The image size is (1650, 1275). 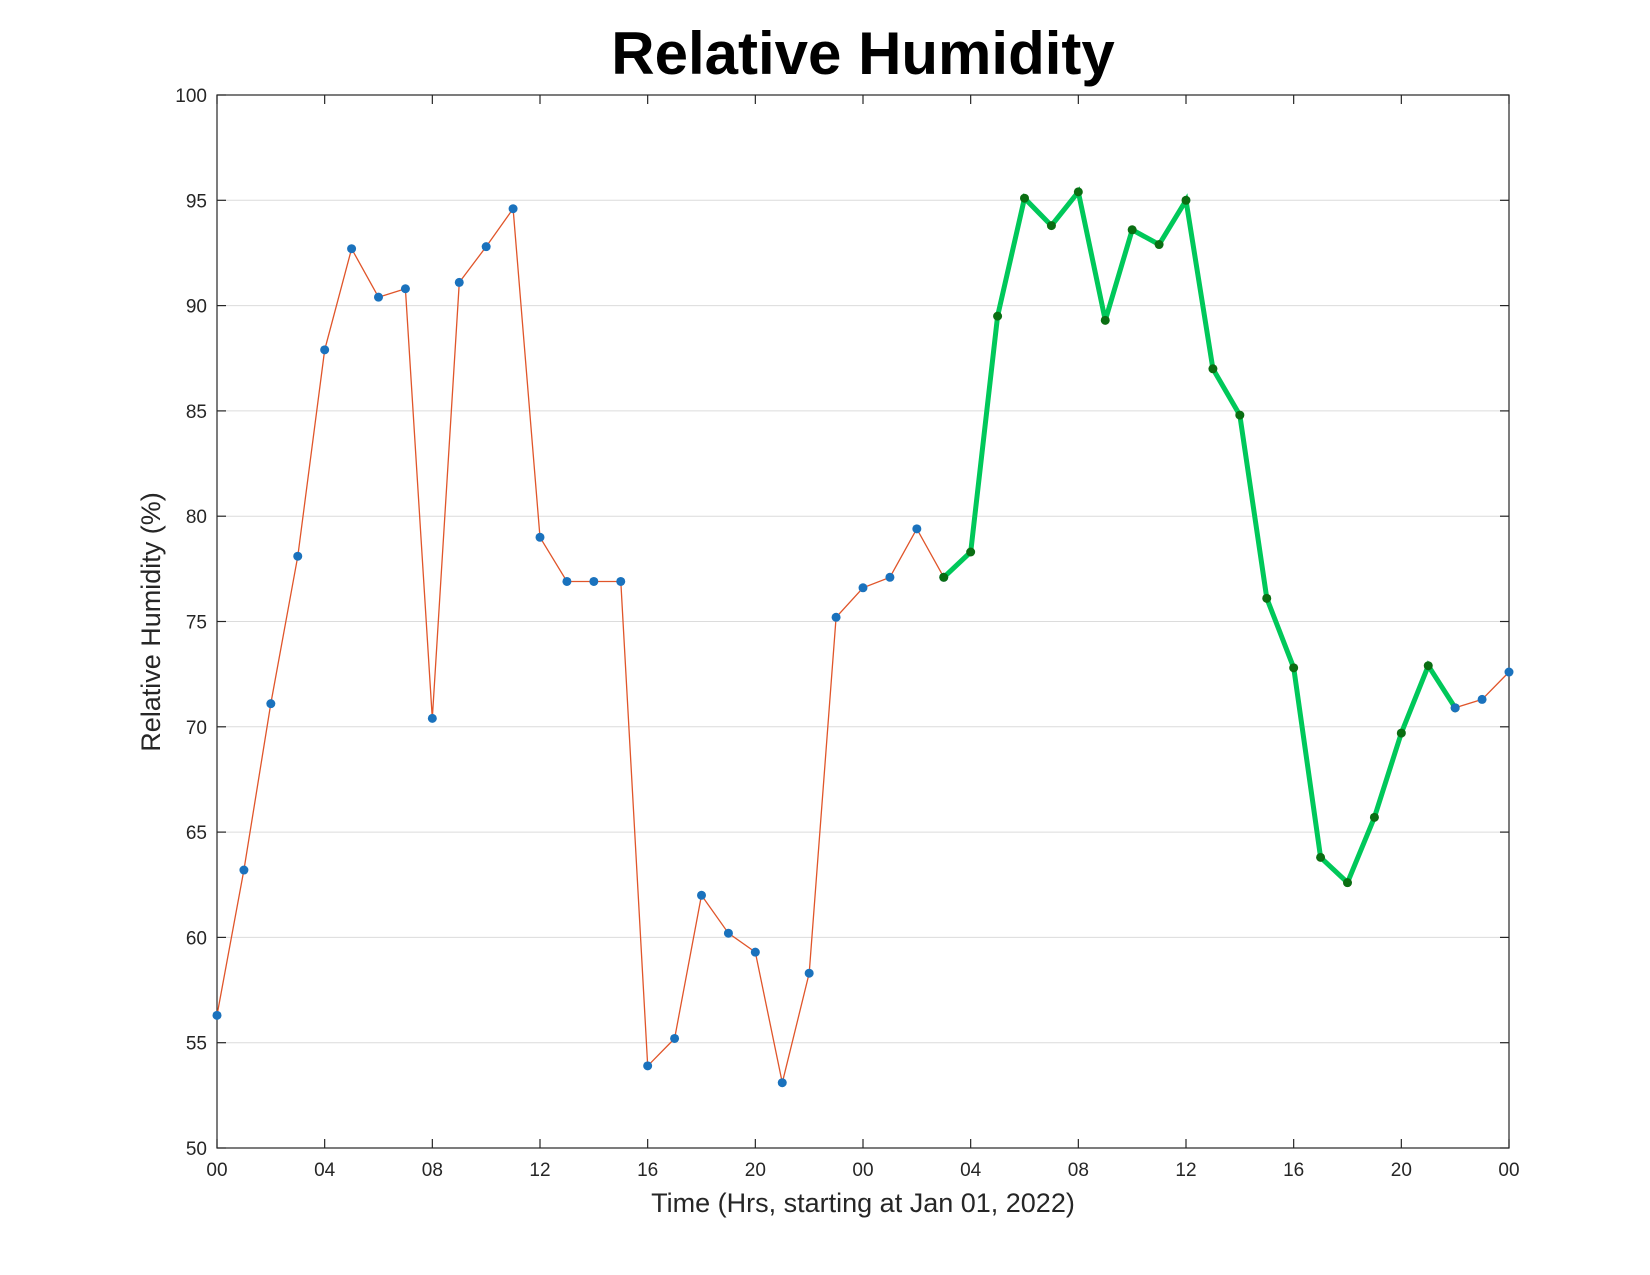 What do you see at coordinates (196, 517) in the screenshot?
I see `y-tick-label: 80` at bounding box center [196, 517].